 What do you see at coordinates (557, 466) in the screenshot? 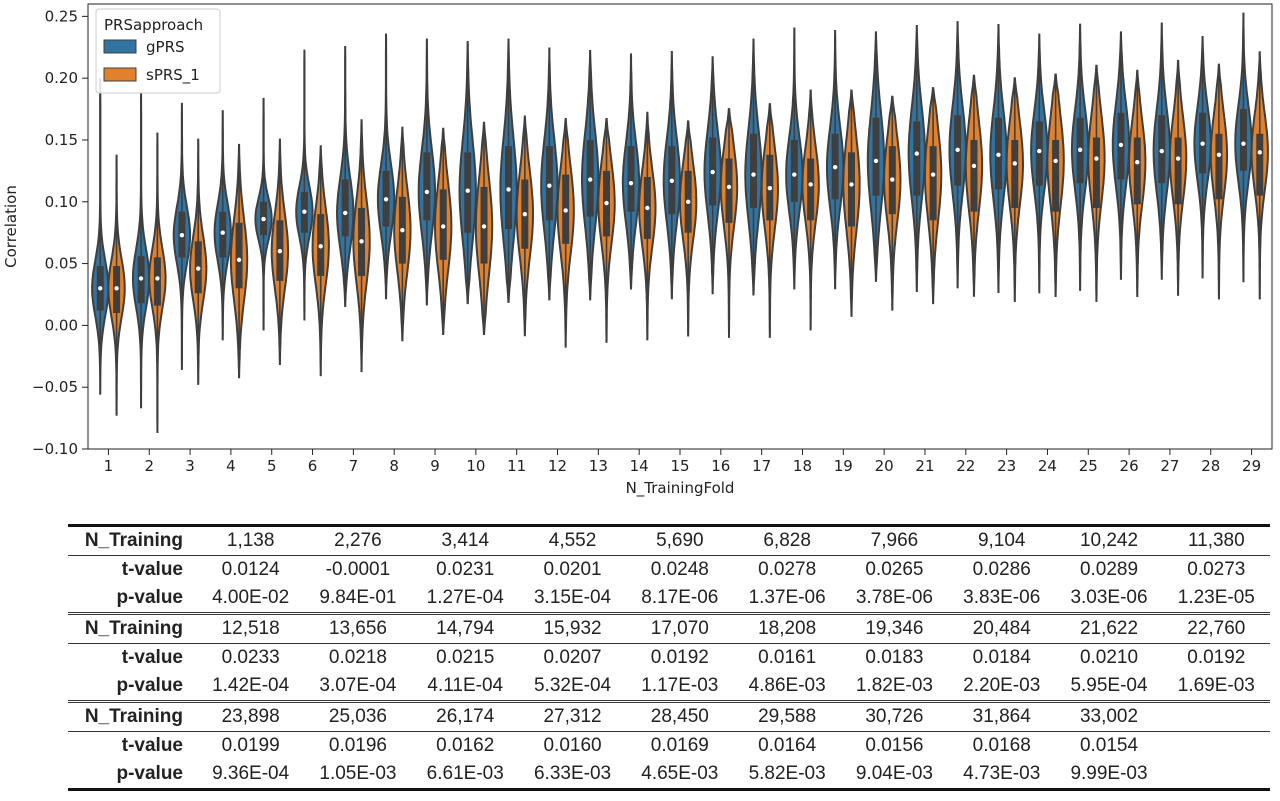
I see `x-tick-label: 12` at bounding box center [557, 466].